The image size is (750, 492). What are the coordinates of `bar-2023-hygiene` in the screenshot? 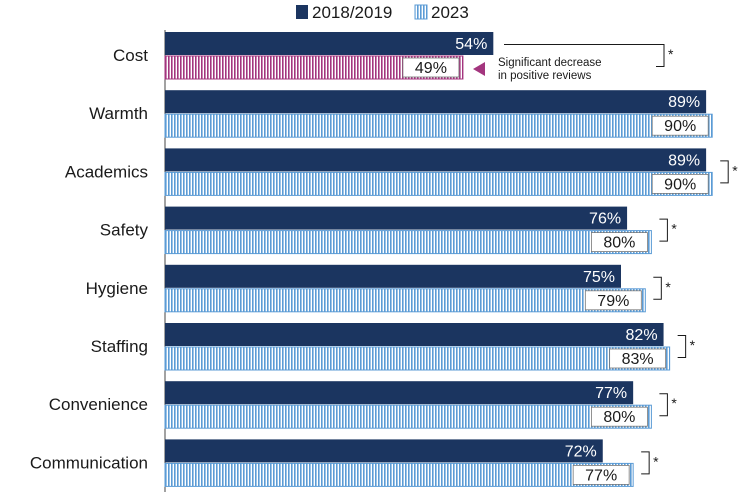 It's located at (405, 300).